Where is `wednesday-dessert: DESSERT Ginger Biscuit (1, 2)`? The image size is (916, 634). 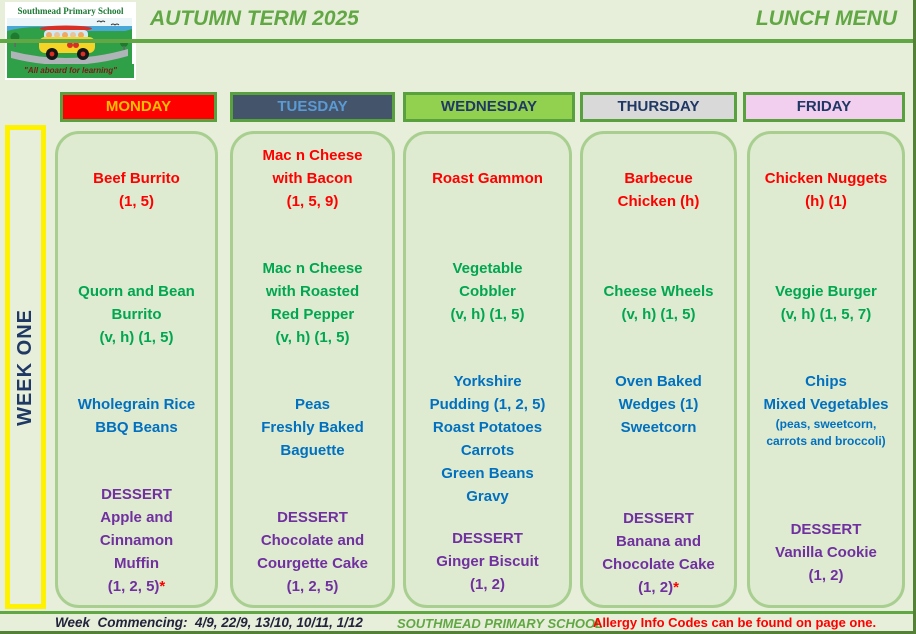
wednesday-dessert: DESSERT Ginger Biscuit (1, 2) is located at coordinates (487, 561).